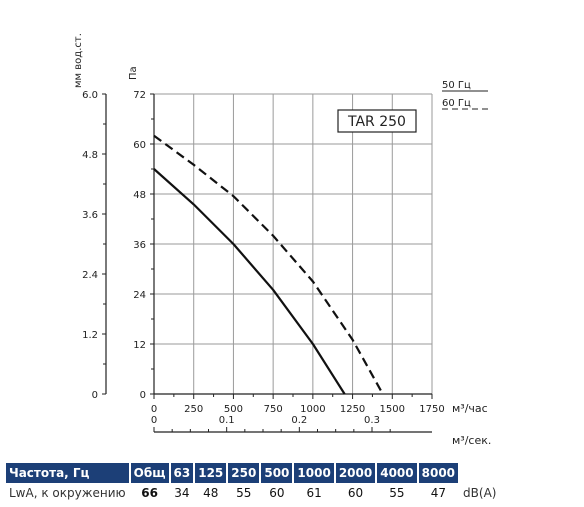  I want to click on model-label: TAR 250, so click(376, 122).